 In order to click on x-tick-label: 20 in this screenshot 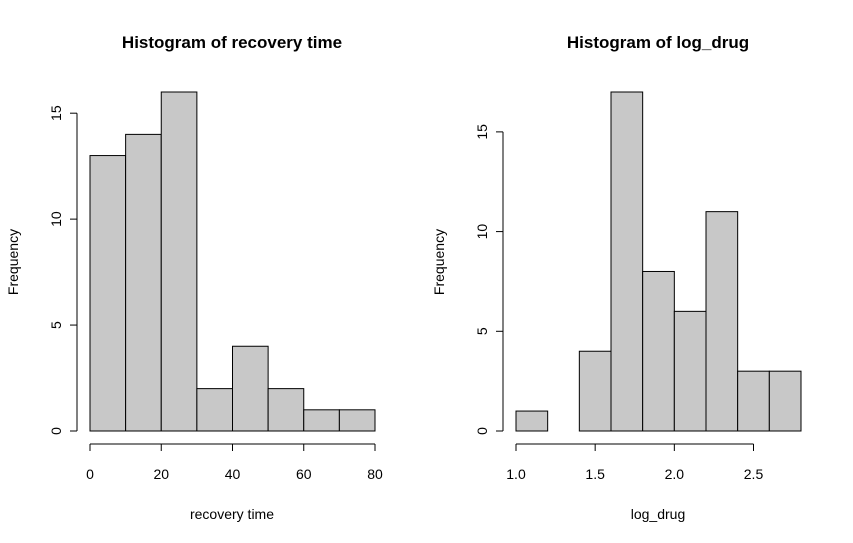, I will do `click(161, 474)`.